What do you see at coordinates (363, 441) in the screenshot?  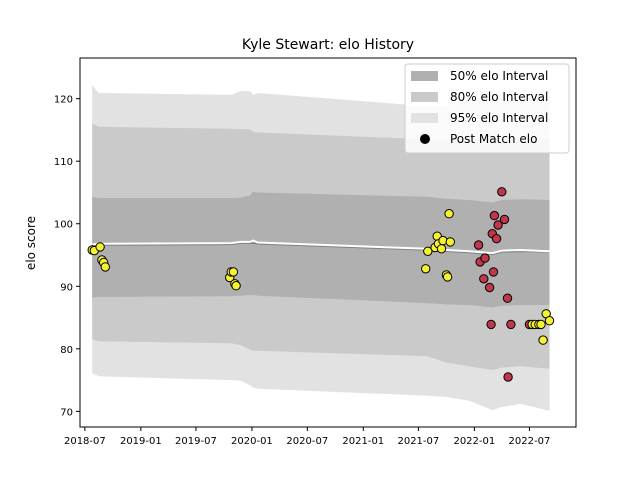 I see `x-tick-label: 2021-01` at bounding box center [363, 441].